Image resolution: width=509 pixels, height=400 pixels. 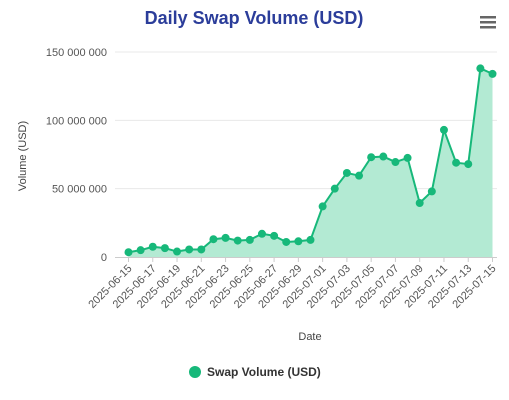 What do you see at coordinates (76, 121) in the screenshot?
I see `y-tick-label: 100 000 000` at bounding box center [76, 121].